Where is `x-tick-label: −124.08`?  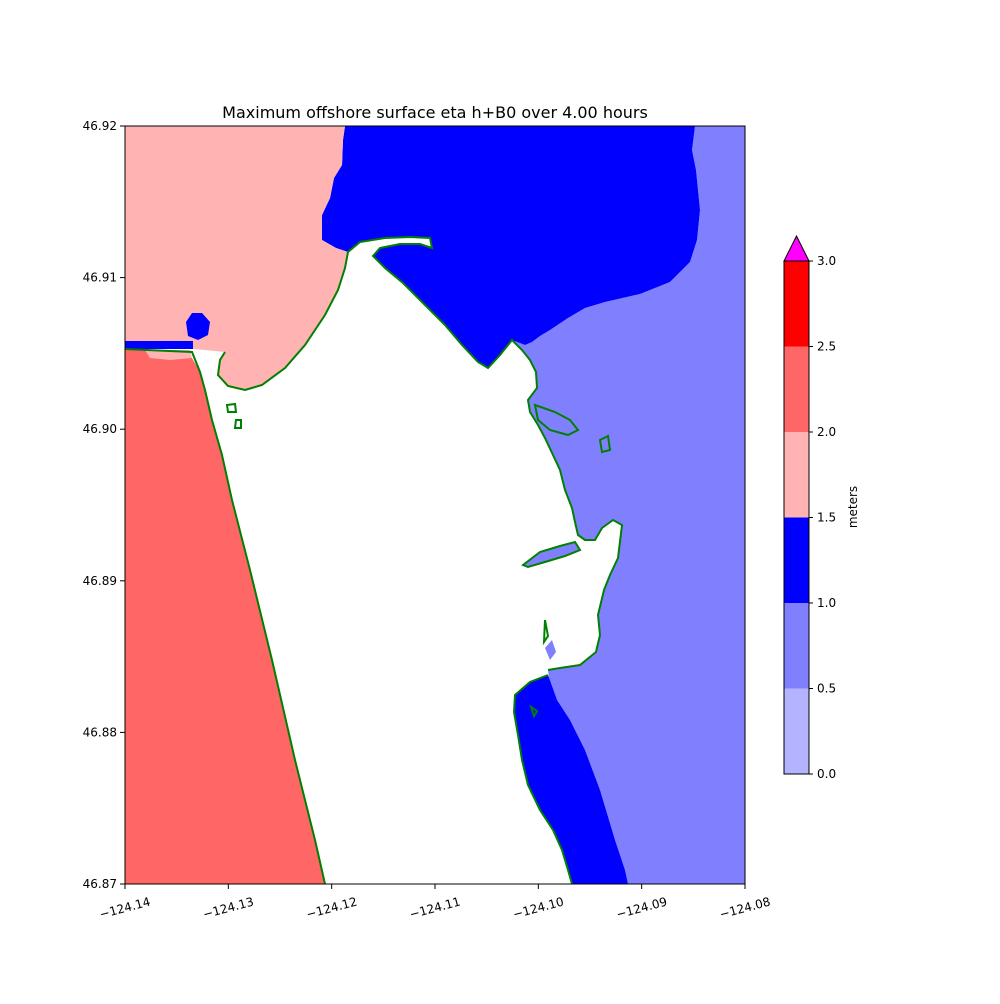 x-tick-label: −124.08 is located at coordinates (745, 908).